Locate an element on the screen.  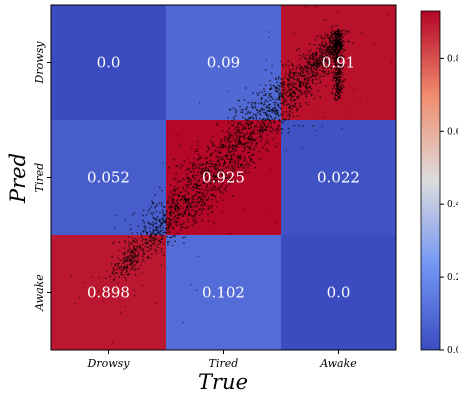
cell-value-label: 0.102 is located at coordinates (223, 293).